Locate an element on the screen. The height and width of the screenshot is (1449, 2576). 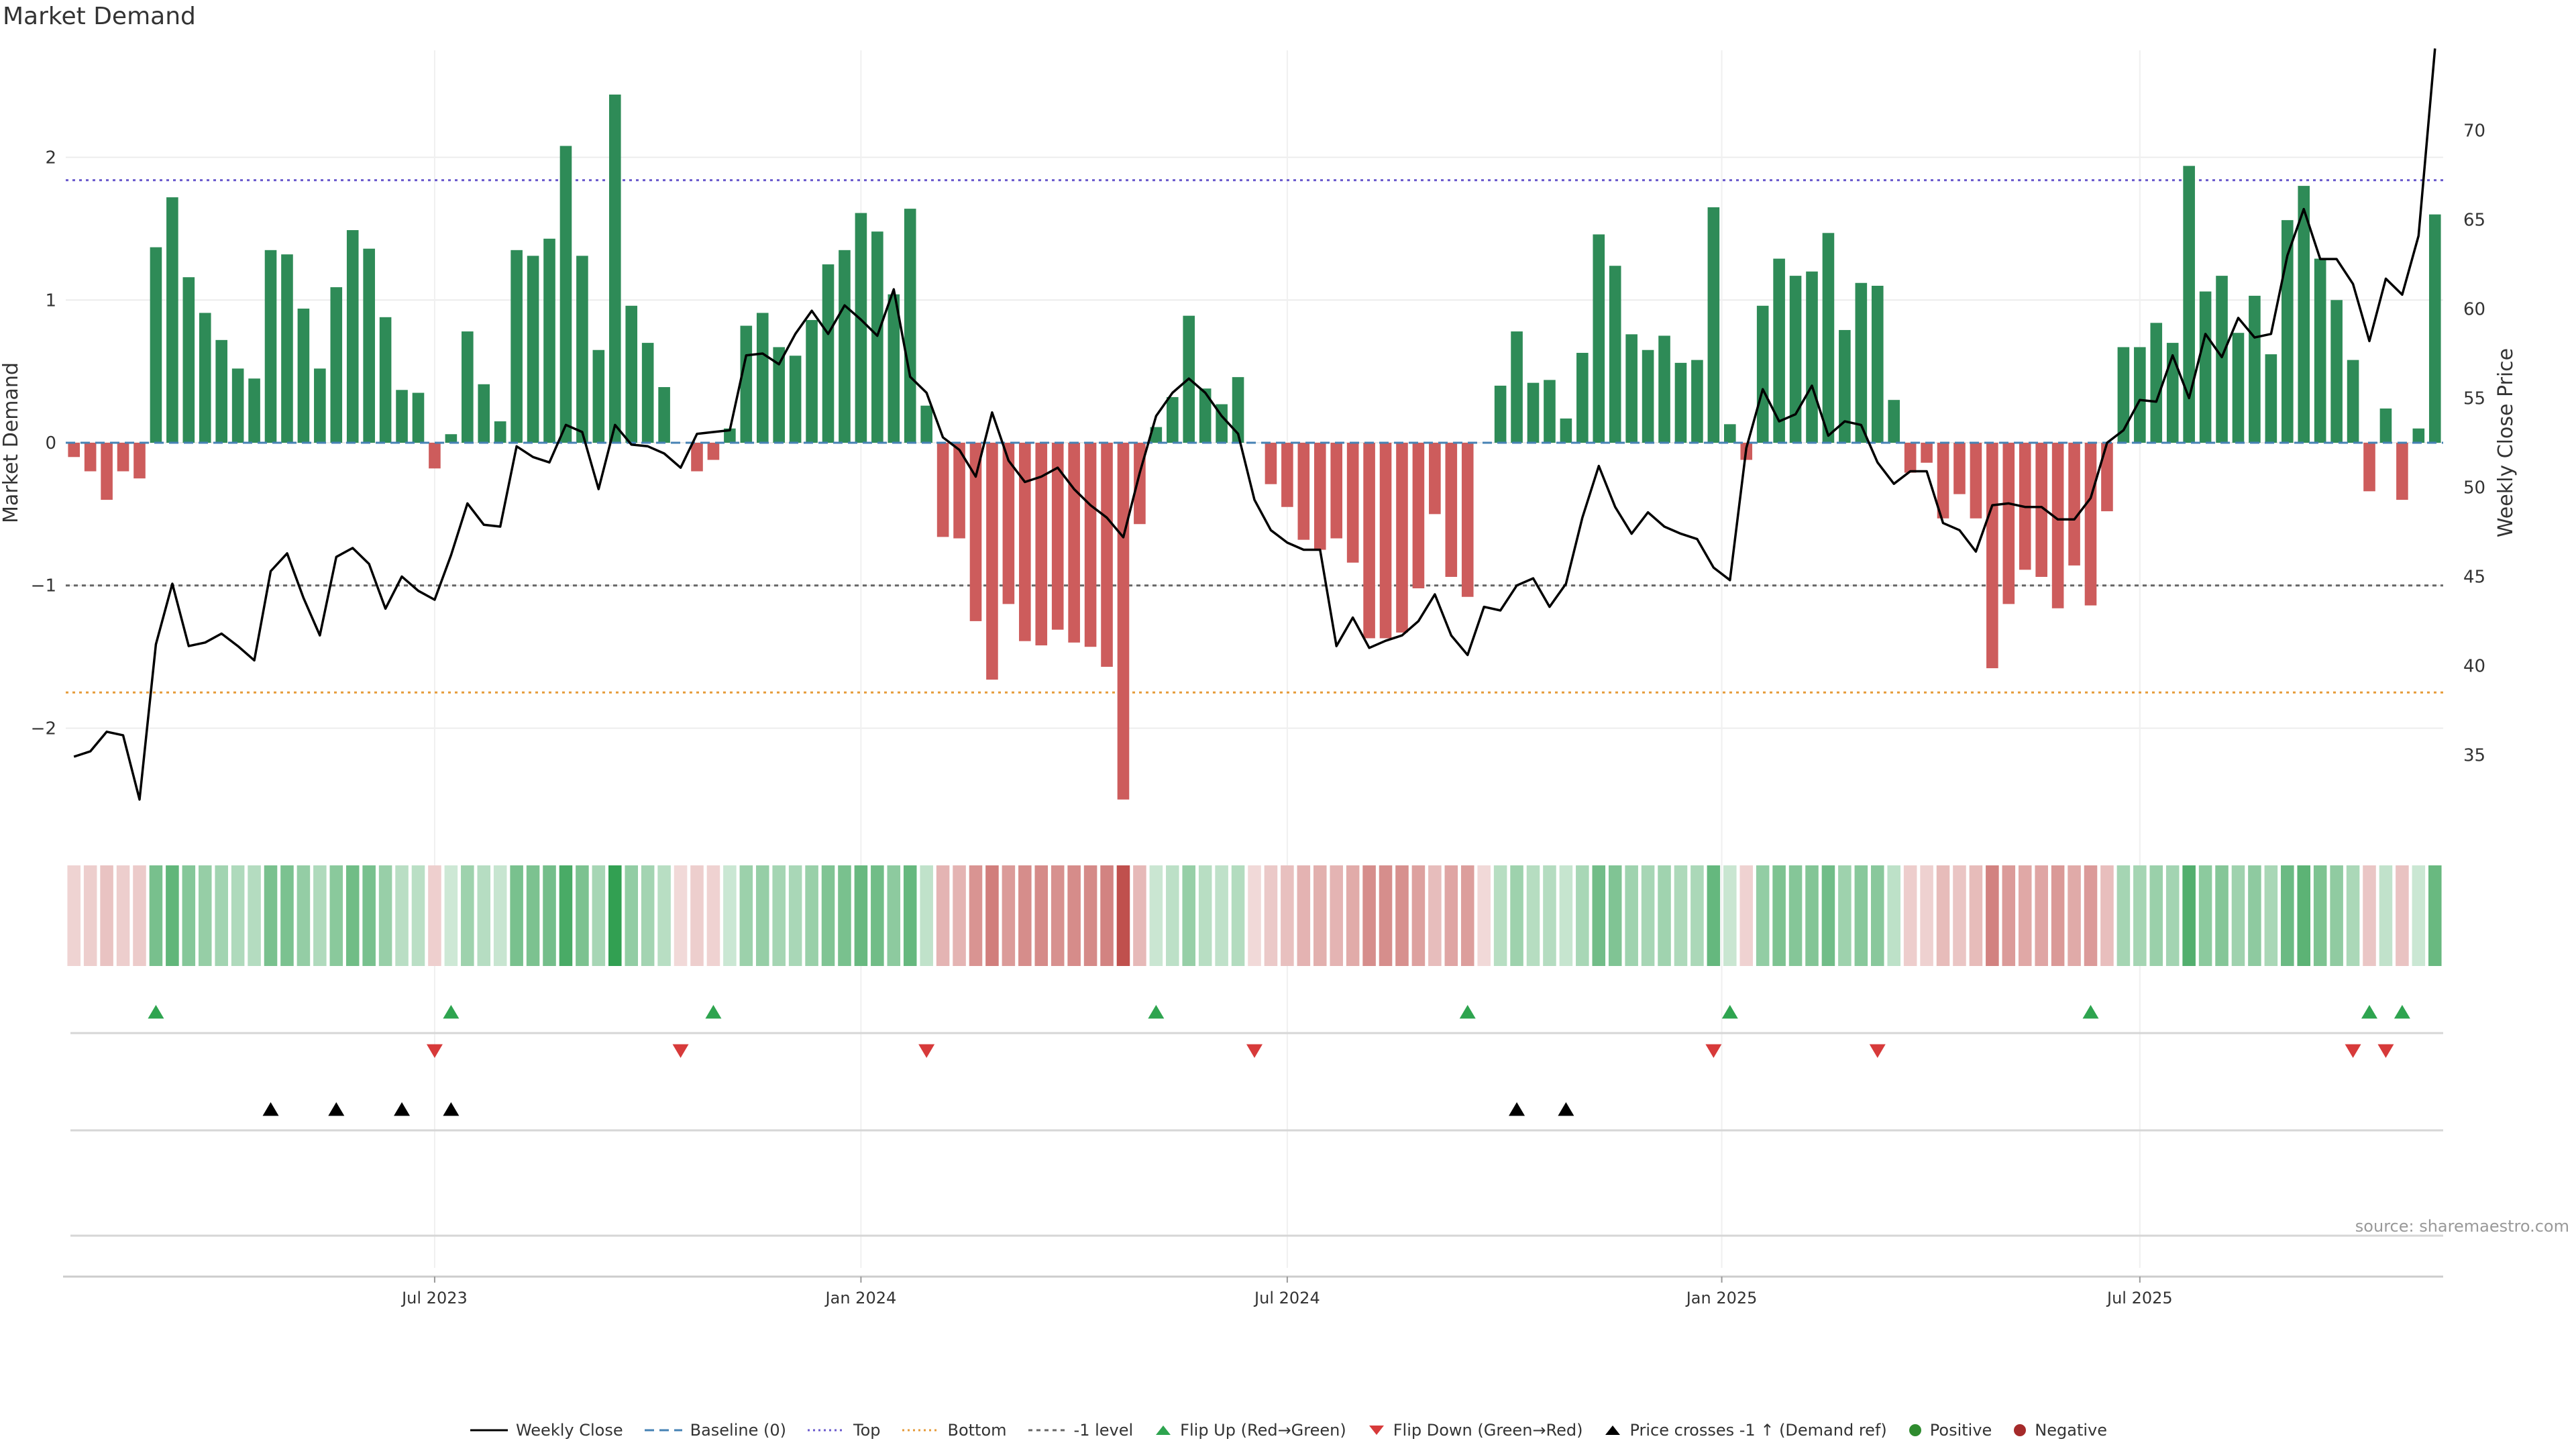
y-tick-label-right: 70 is located at coordinates (2474, 131).